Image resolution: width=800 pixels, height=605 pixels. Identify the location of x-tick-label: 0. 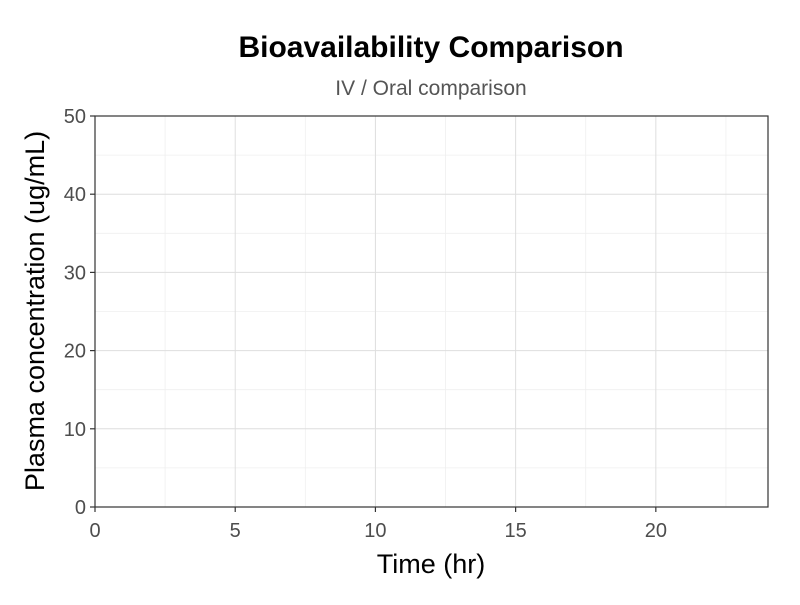
(94, 531).